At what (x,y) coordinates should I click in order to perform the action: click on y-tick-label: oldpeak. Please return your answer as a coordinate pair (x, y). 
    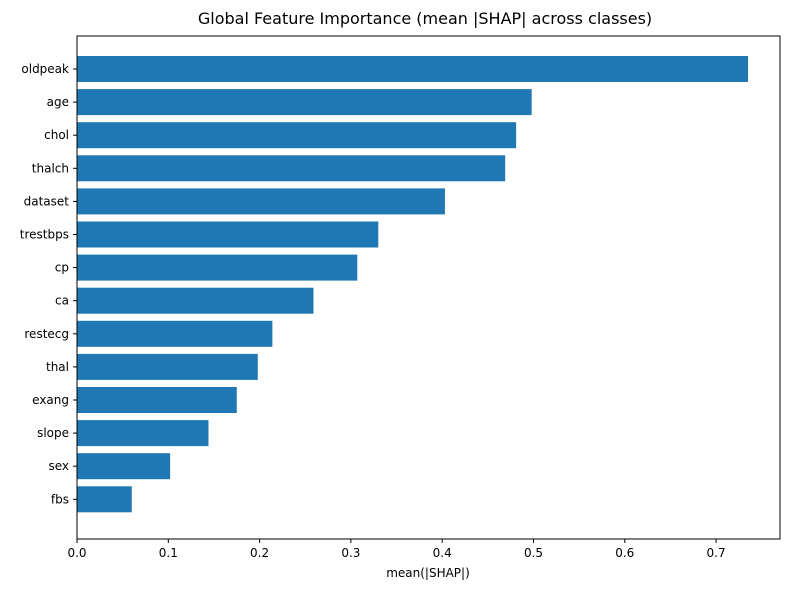
    Looking at the image, I should click on (45, 69).